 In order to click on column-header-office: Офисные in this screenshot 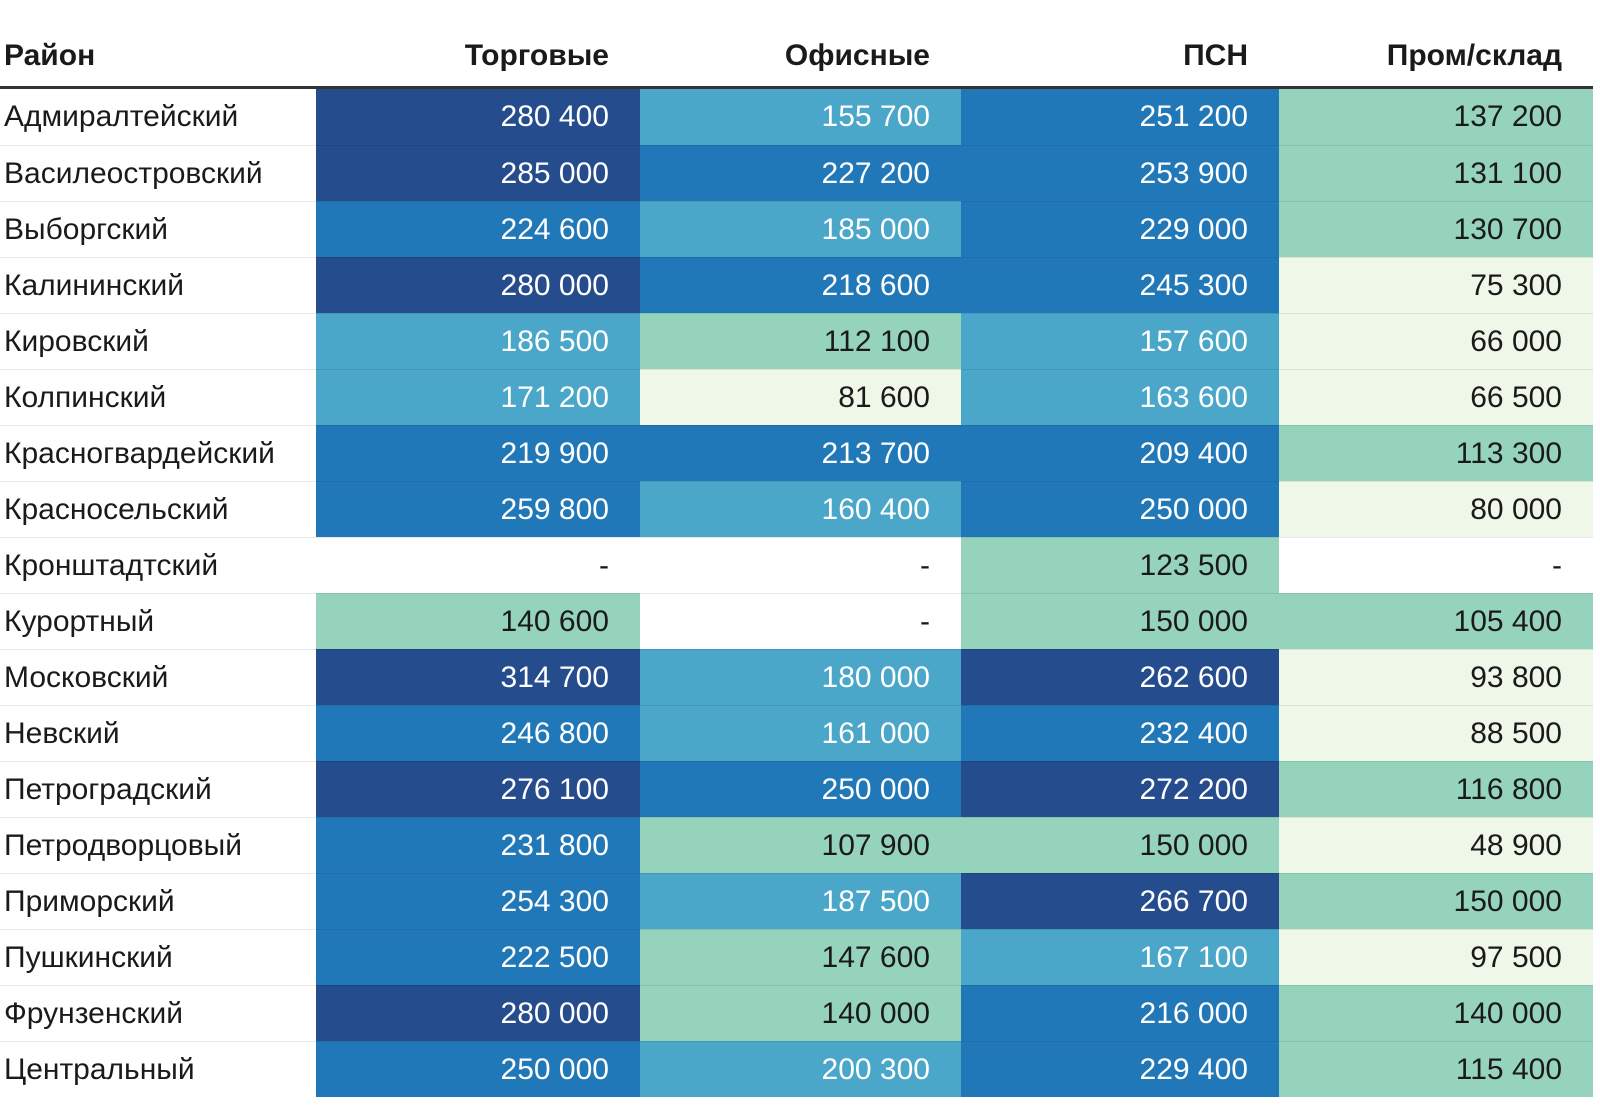, I will do `click(857, 55)`.